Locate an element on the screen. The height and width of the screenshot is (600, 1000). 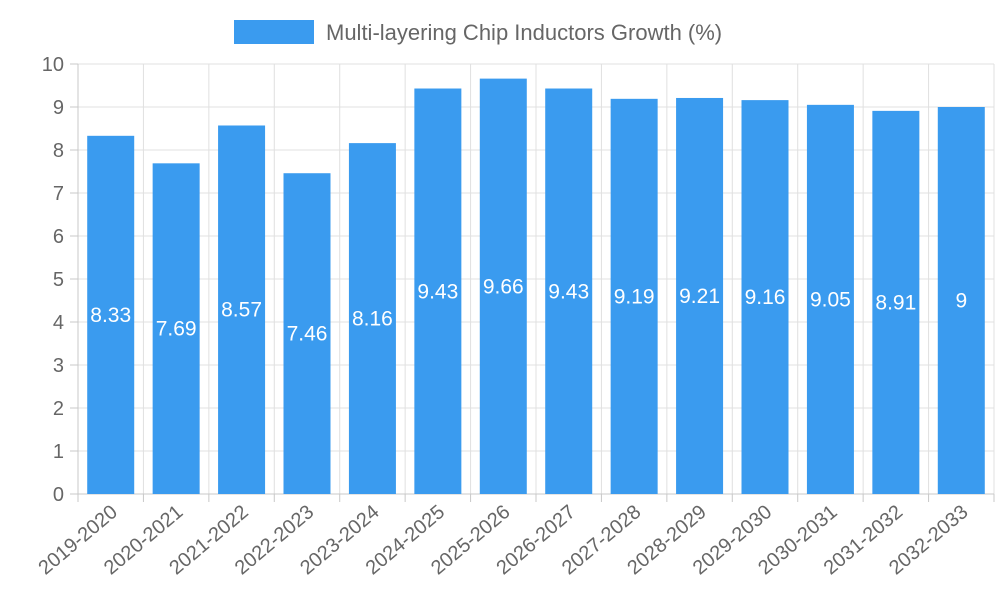
y-tick-label: 5 is located at coordinates (58, 280).